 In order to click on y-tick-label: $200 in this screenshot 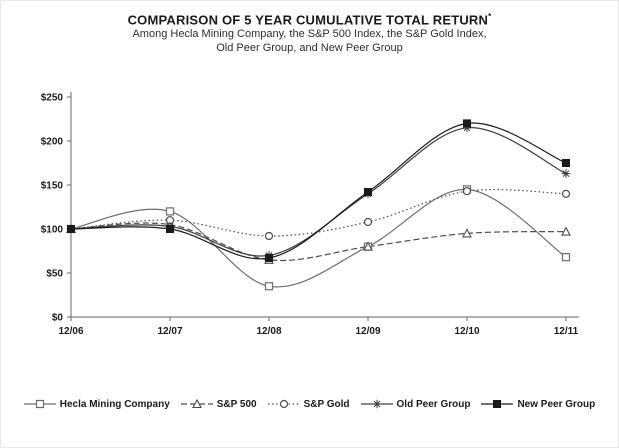, I will do `click(52, 142)`.